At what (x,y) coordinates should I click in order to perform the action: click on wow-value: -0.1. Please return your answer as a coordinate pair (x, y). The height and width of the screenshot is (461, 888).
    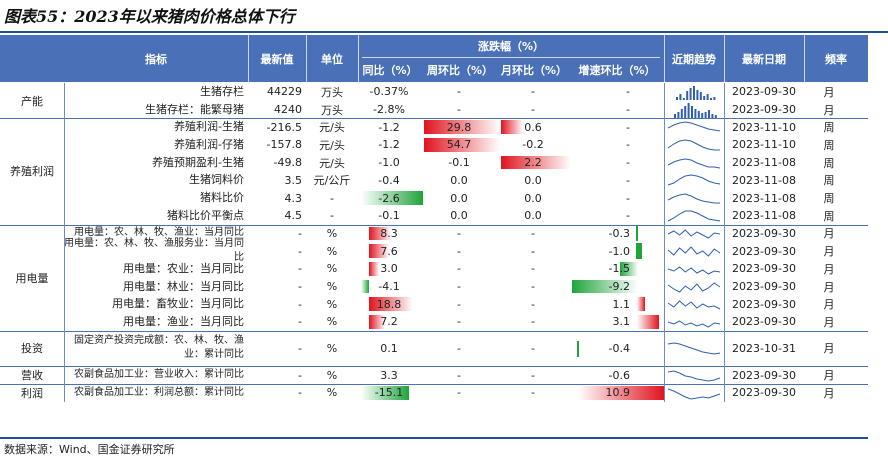
    Looking at the image, I should click on (459, 163).